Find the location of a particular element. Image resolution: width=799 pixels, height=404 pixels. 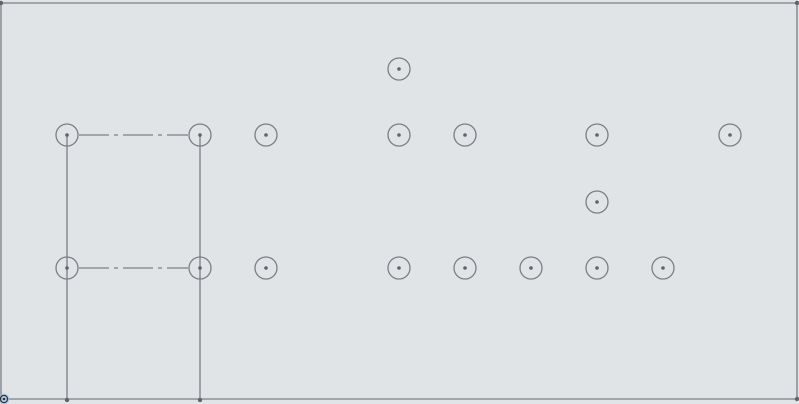

centerlines is located at coordinates (133, 201).